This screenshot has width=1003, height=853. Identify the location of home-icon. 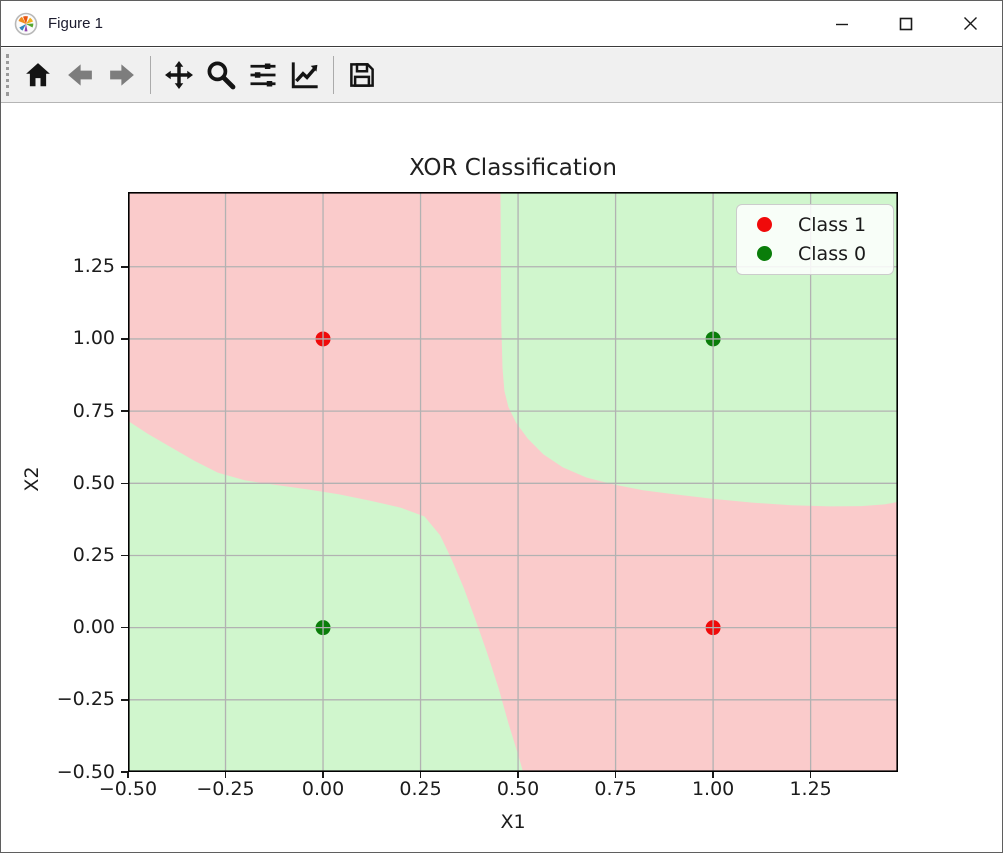
(38, 75).